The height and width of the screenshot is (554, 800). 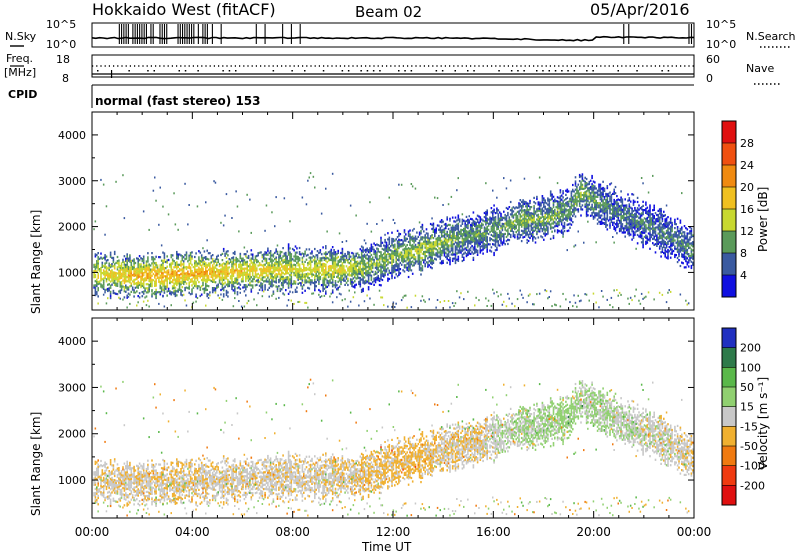 What do you see at coordinates (320, 272) in the screenshot?
I see `power-cell-2099` at bounding box center [320, 272].